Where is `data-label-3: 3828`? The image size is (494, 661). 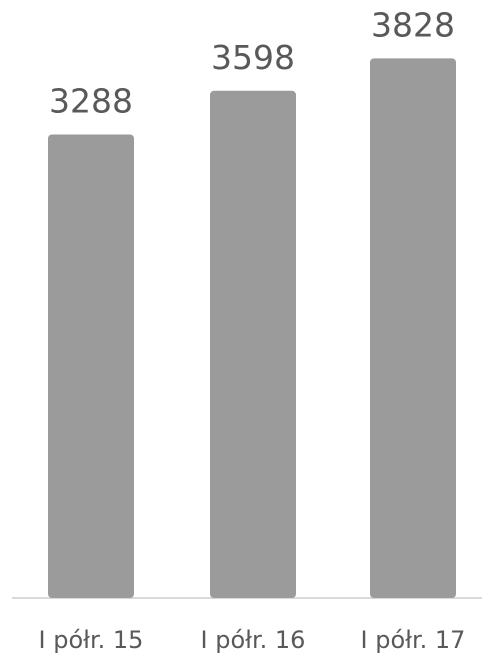
data-label-3: 3828 is located at coordinates (413, 24).